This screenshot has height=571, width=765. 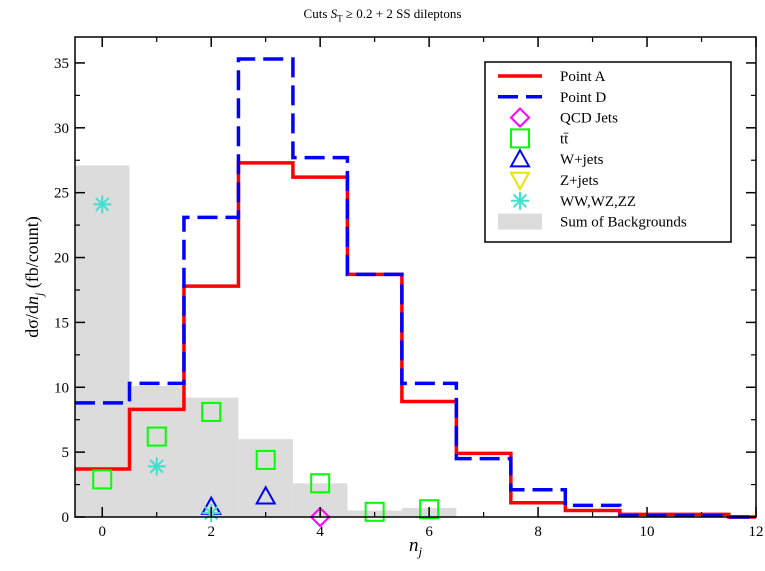 I want to click on y-tick-label: 25, so click(x=61, y=194).